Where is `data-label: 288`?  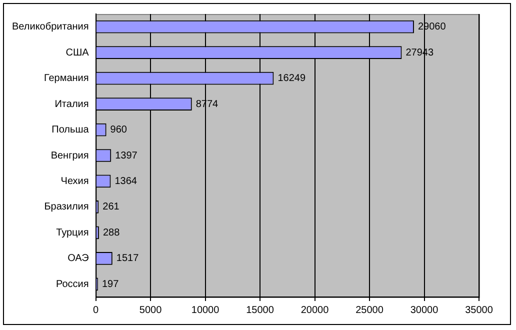 data-label: 288 is located at coordinates (111, 232).